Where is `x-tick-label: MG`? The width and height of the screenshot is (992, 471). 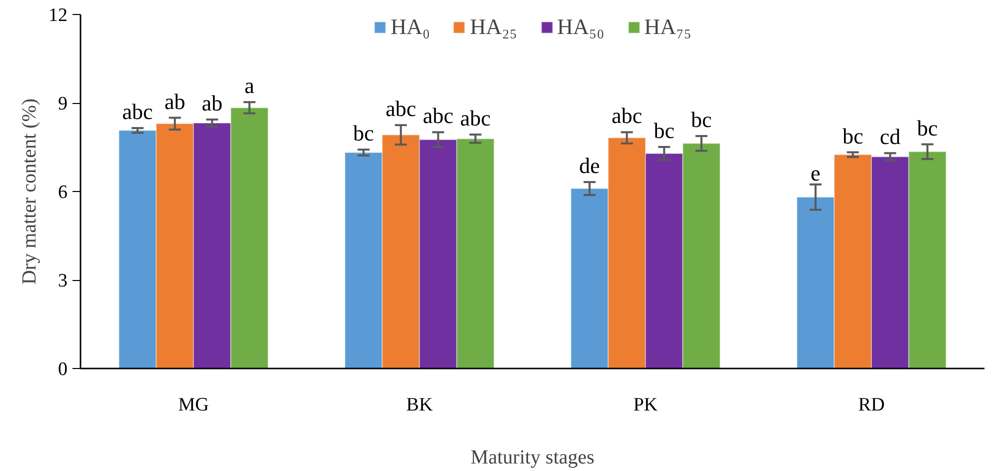 x-tick-label: MG is located at coordinates (194, 405).